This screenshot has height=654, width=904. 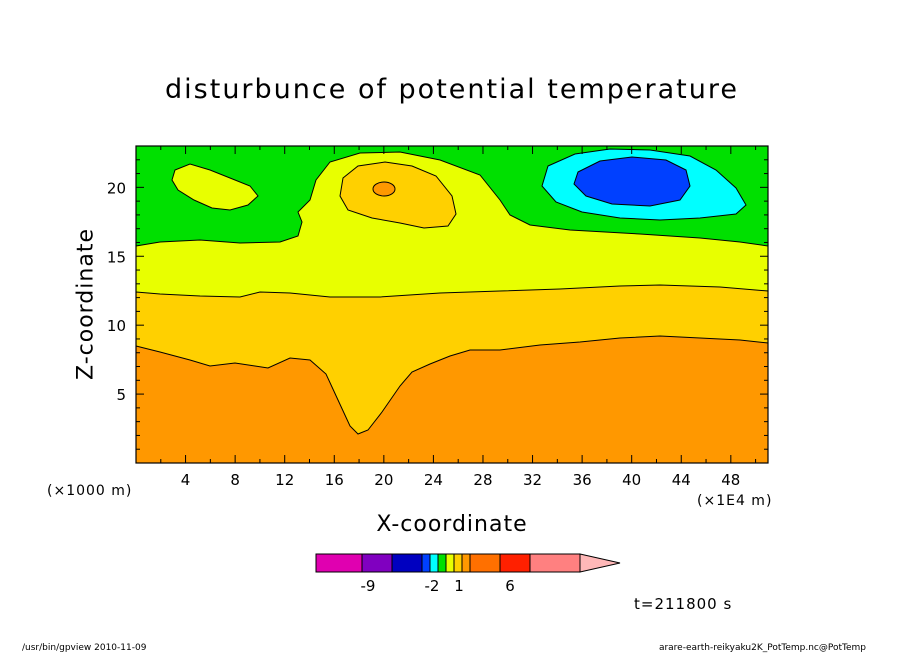 I want to click on x-tick-label: 40, so click(x=631, y=480).